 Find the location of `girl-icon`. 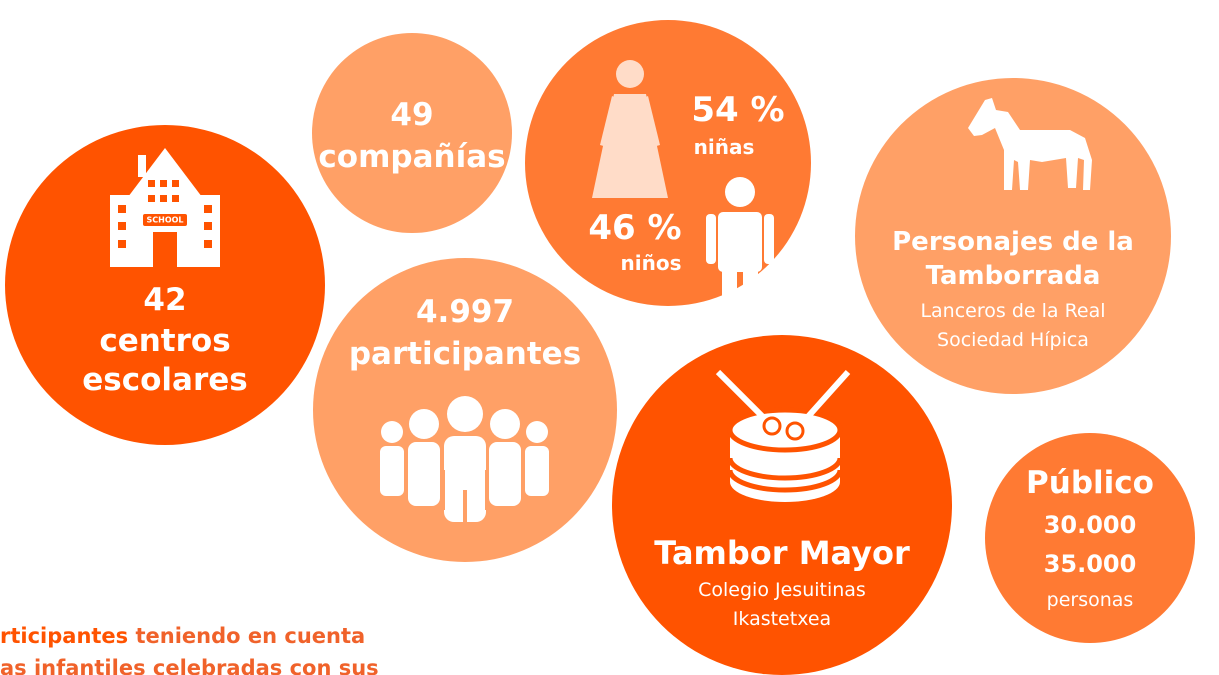

girl-icon is located at coordinates (630, 129).